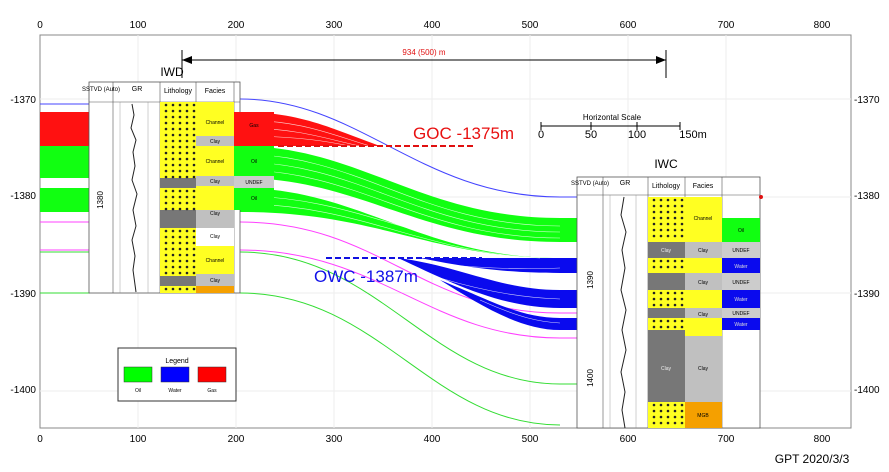 This screenshot has height=472, width=889. I want to click on x-tick-bottom: 600, so click(628, 439).